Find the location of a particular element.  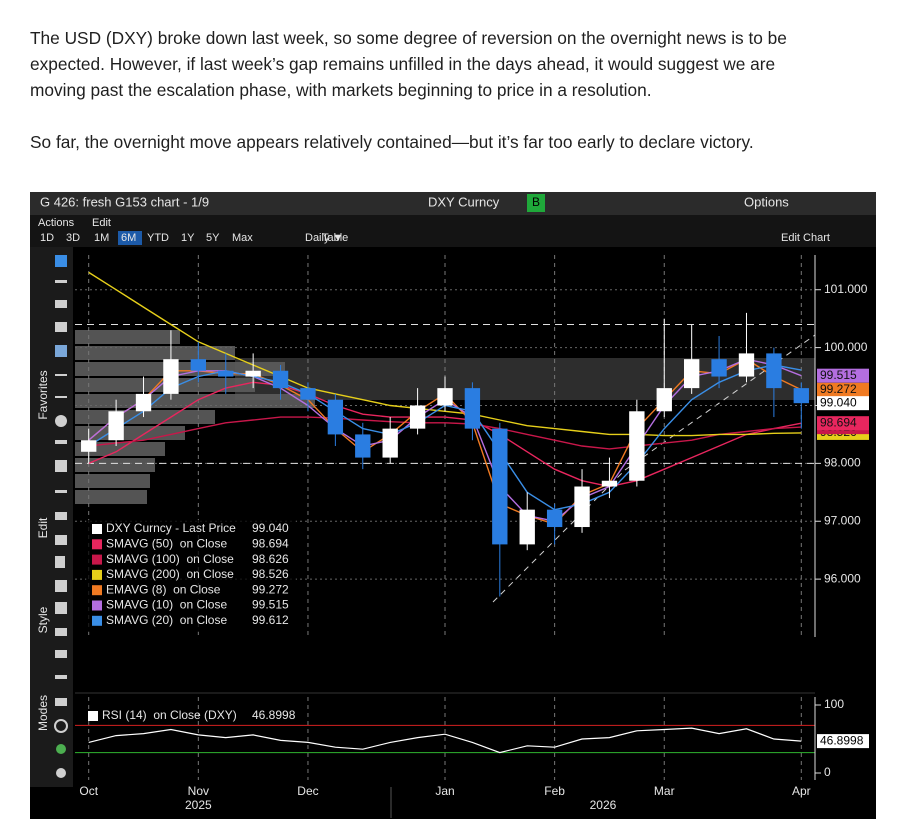

legend-value: 98.694 is located at coordinates (270, 543).